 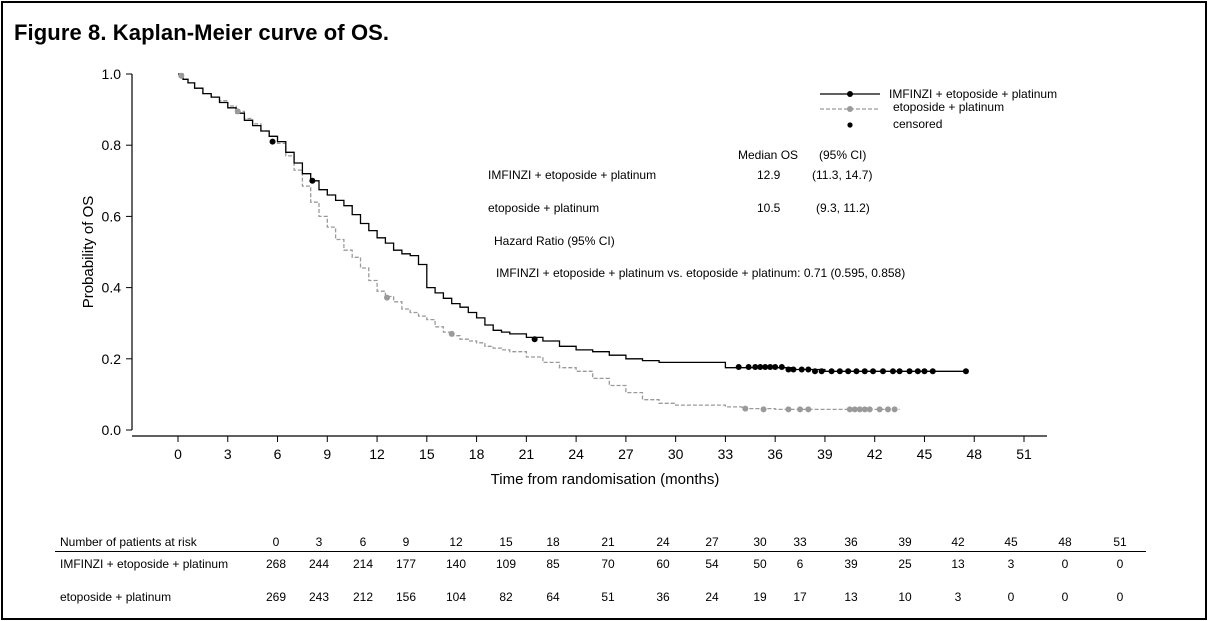 What do you see at coordinates (769, 208) in the screenshot?
I see `median-value-etoposide-platinum: 10.5` at bounding box center [769, 208].